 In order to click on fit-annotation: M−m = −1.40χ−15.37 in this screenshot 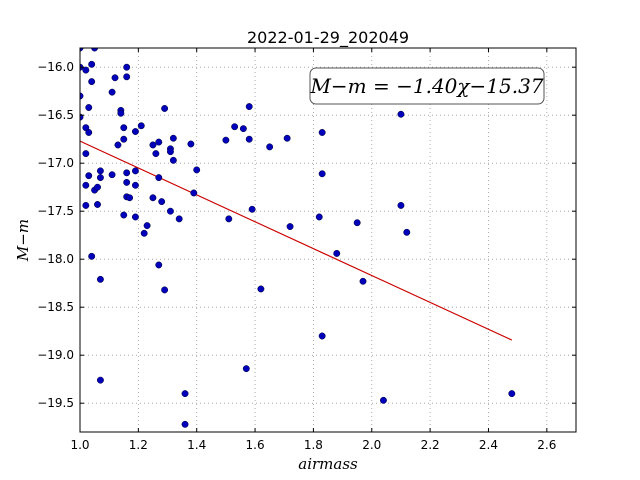, I will do `click(427, 86)`.